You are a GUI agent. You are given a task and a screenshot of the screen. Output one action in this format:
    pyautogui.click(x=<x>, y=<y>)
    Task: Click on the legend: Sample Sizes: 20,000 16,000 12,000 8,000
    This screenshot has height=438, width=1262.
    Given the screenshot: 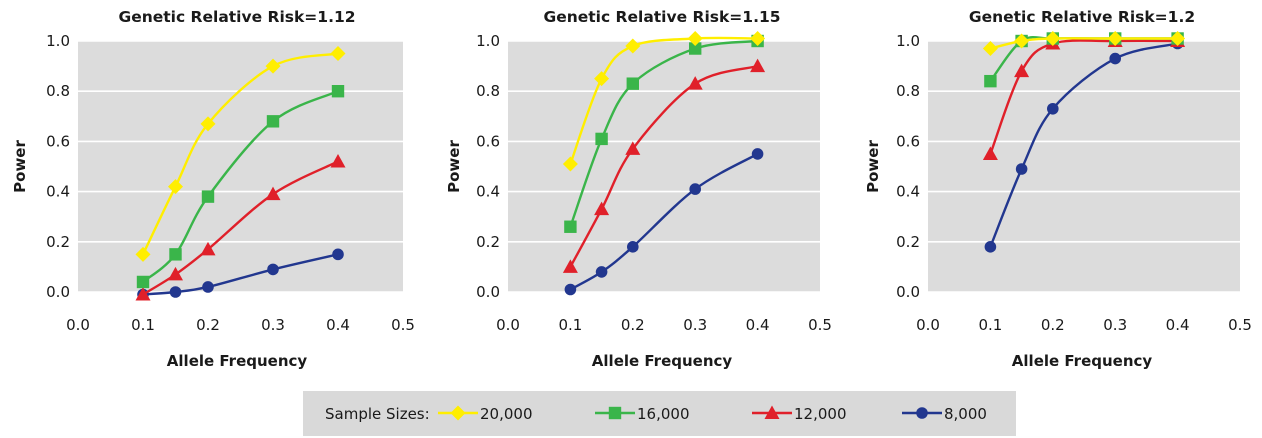 What is the action you would take?
    pyautogui.click(x=659, y=413)
    